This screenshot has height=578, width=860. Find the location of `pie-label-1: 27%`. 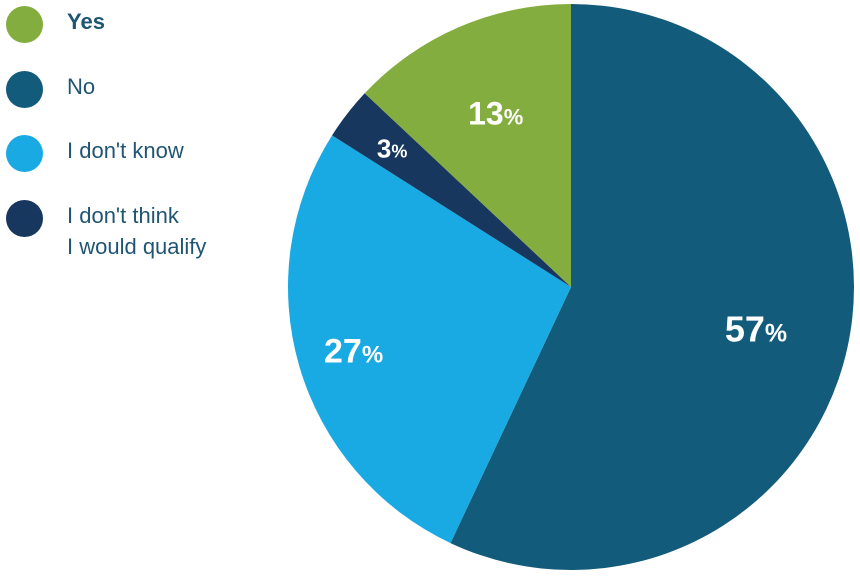

pie-label-1: 27% is located at coordinates (353, 351).